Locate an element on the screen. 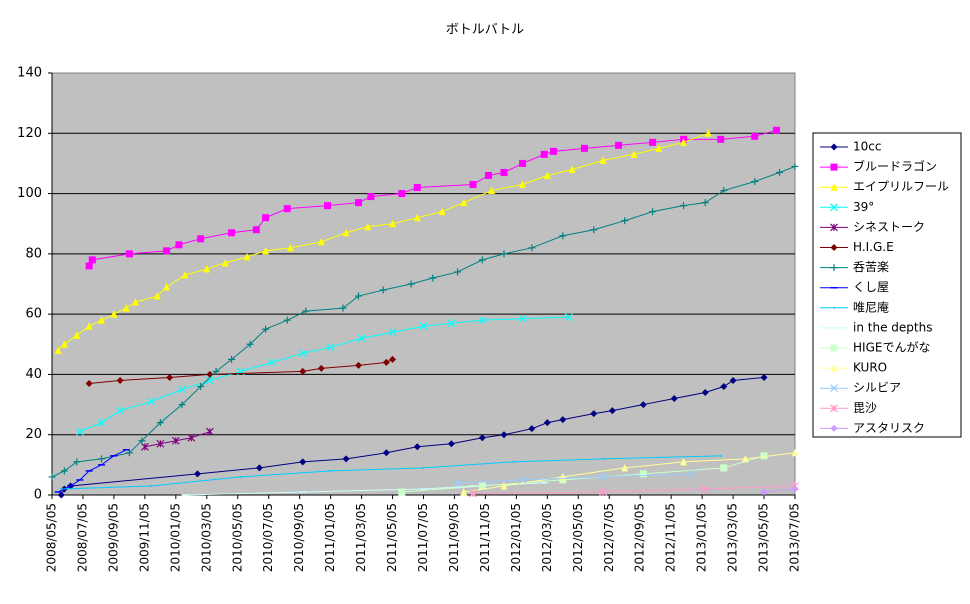  legend-label: 呑苦楽 is located at coordinates (871, 267).